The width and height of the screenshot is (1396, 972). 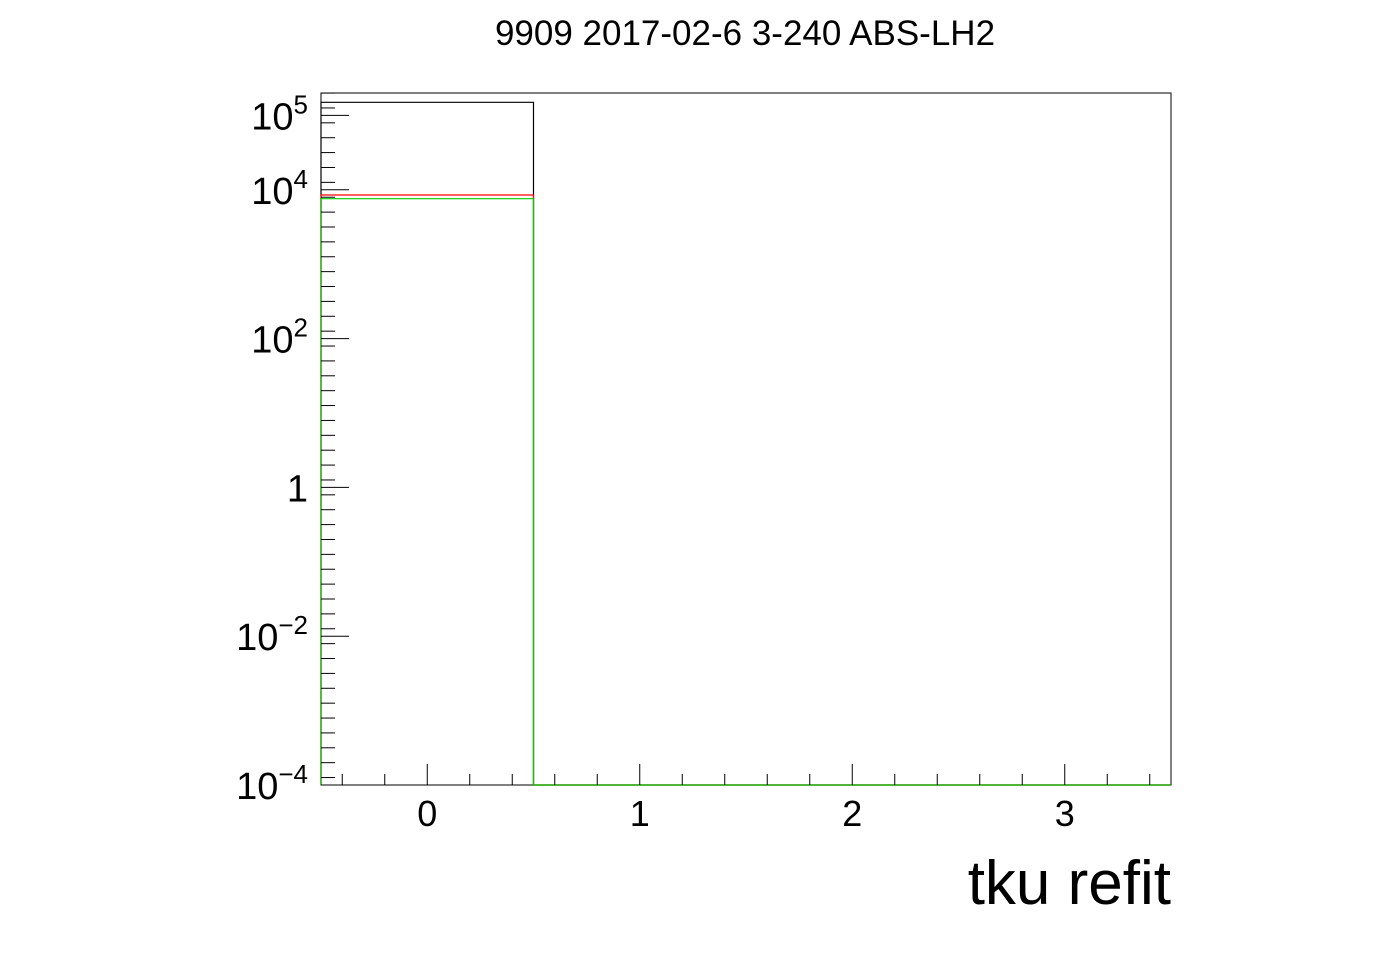 What do you see at coordinates (297, 489) in the screenshot?
I see `y-tick-label: 1` at bounding box center [297, 489].